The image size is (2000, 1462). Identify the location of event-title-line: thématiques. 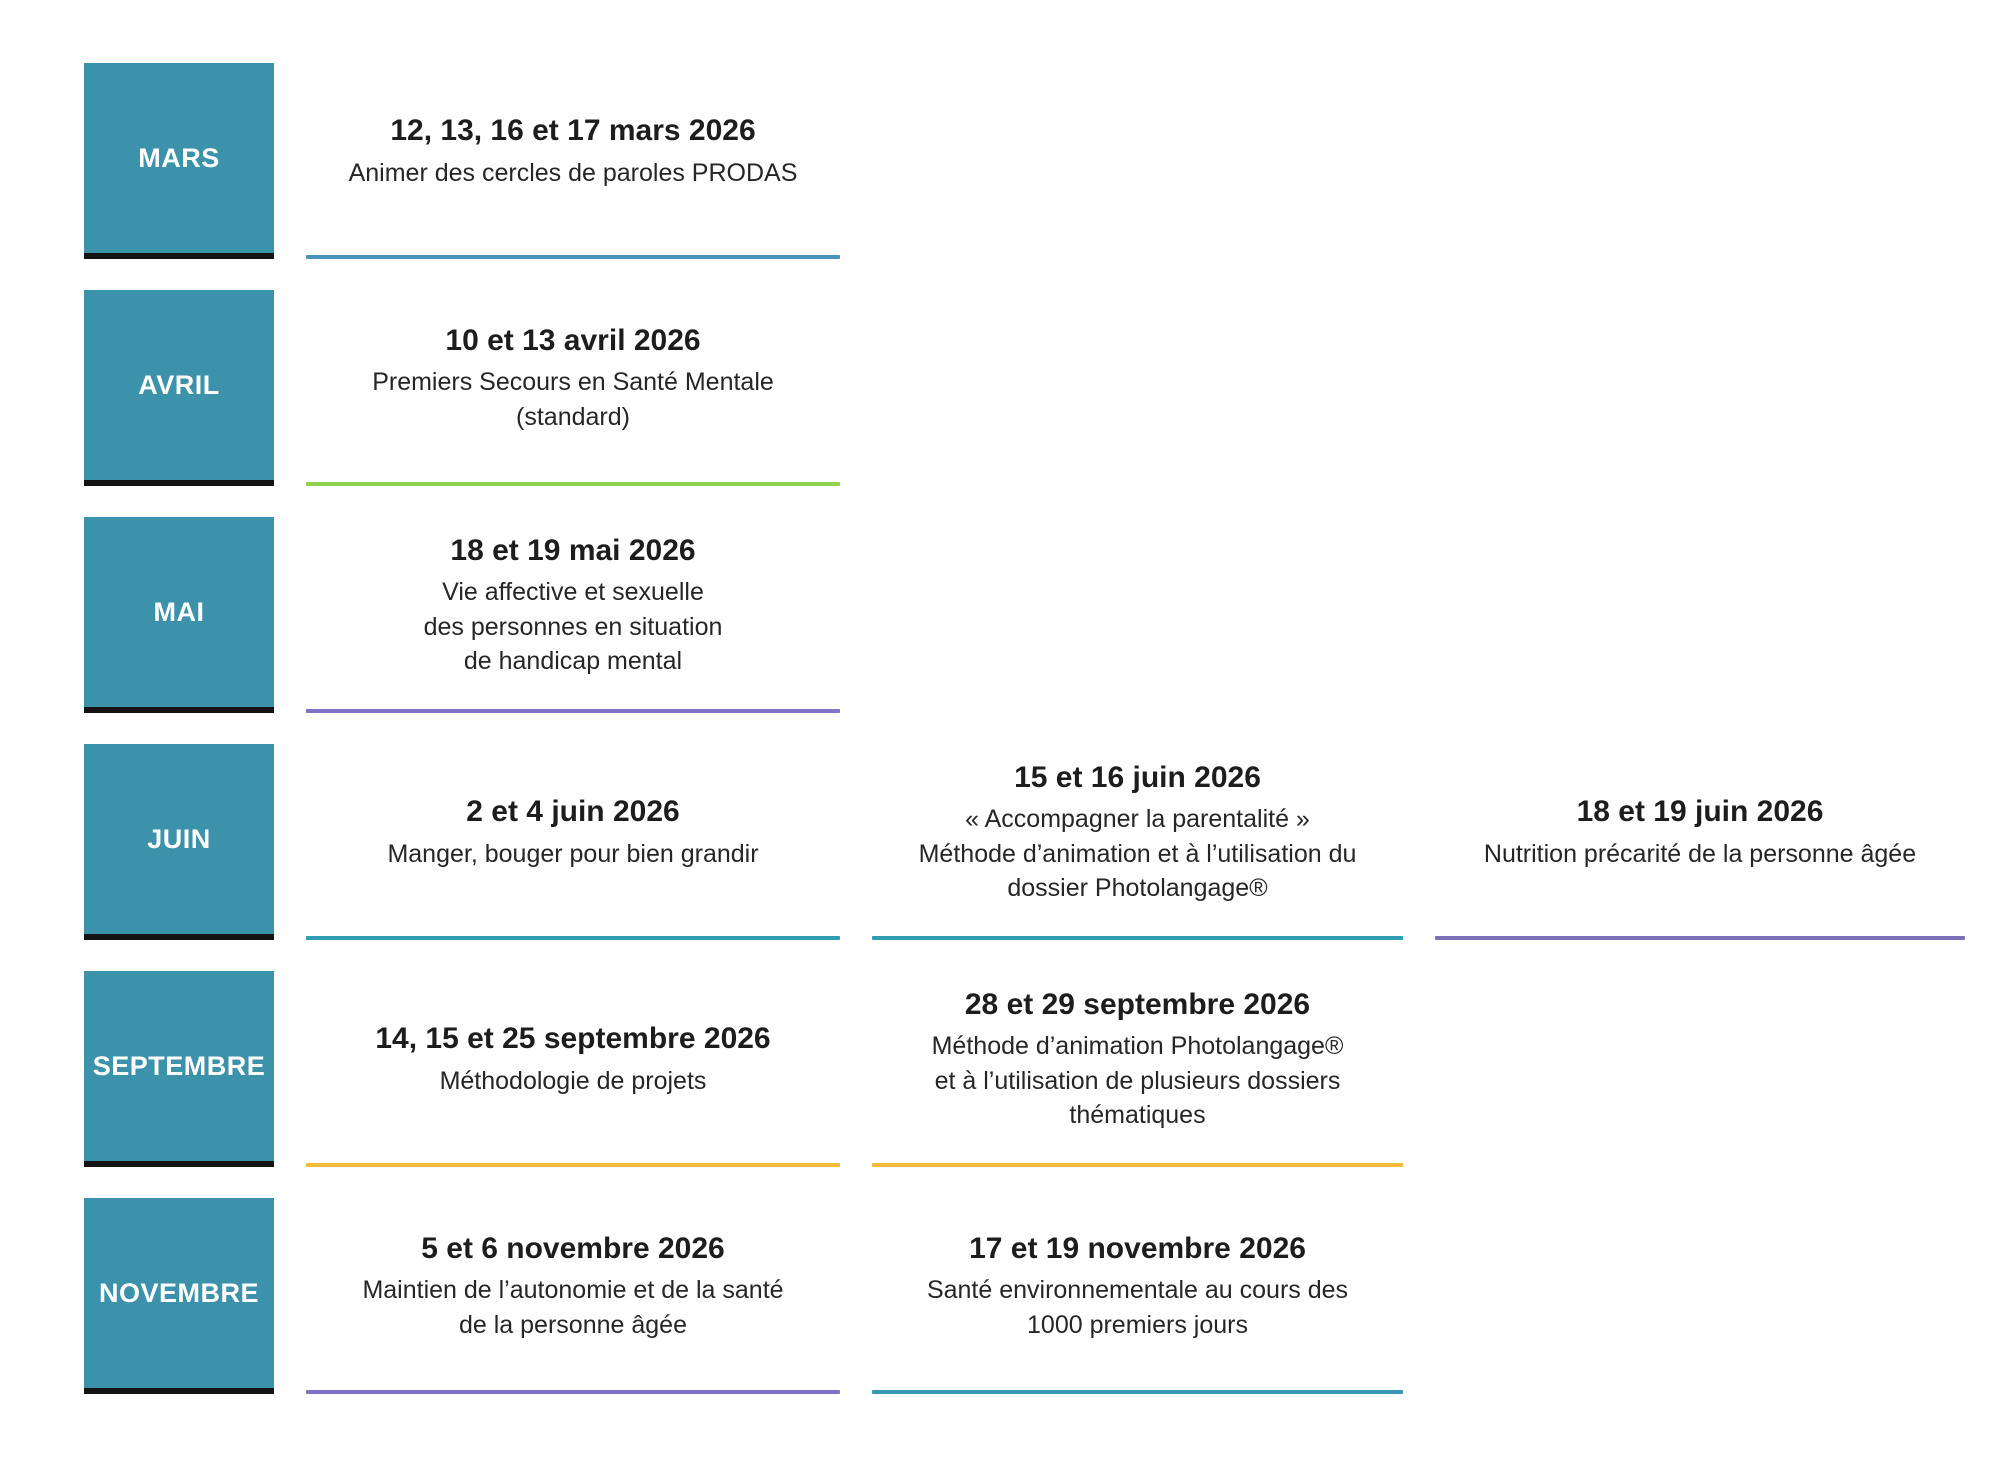
(1137, 1115).